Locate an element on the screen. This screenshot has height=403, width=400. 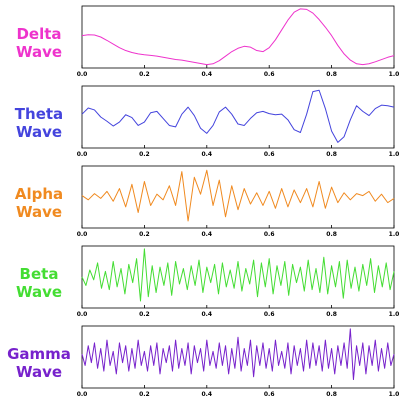
beta-label-line1: Beta is located at coordinates (39, 274).